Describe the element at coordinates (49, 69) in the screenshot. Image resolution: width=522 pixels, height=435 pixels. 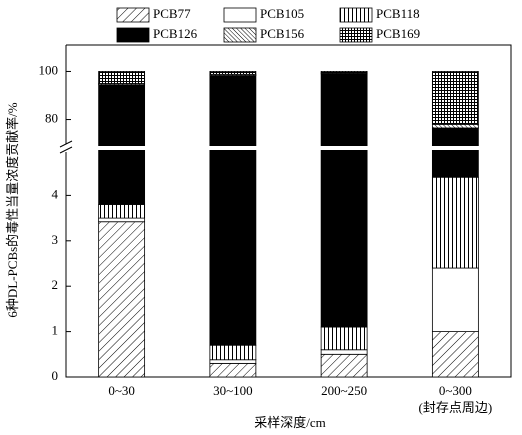
I see `y-tick-label: 100` at that location.